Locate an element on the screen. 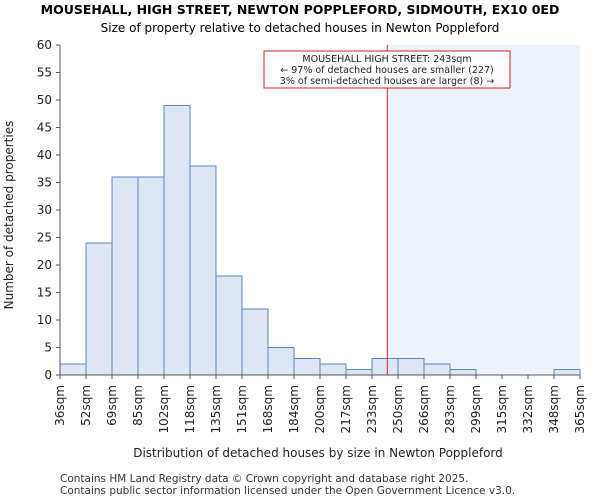 The image size is (600, 500). y-tick-label-25: 25 is located at coordinates (44, 238).